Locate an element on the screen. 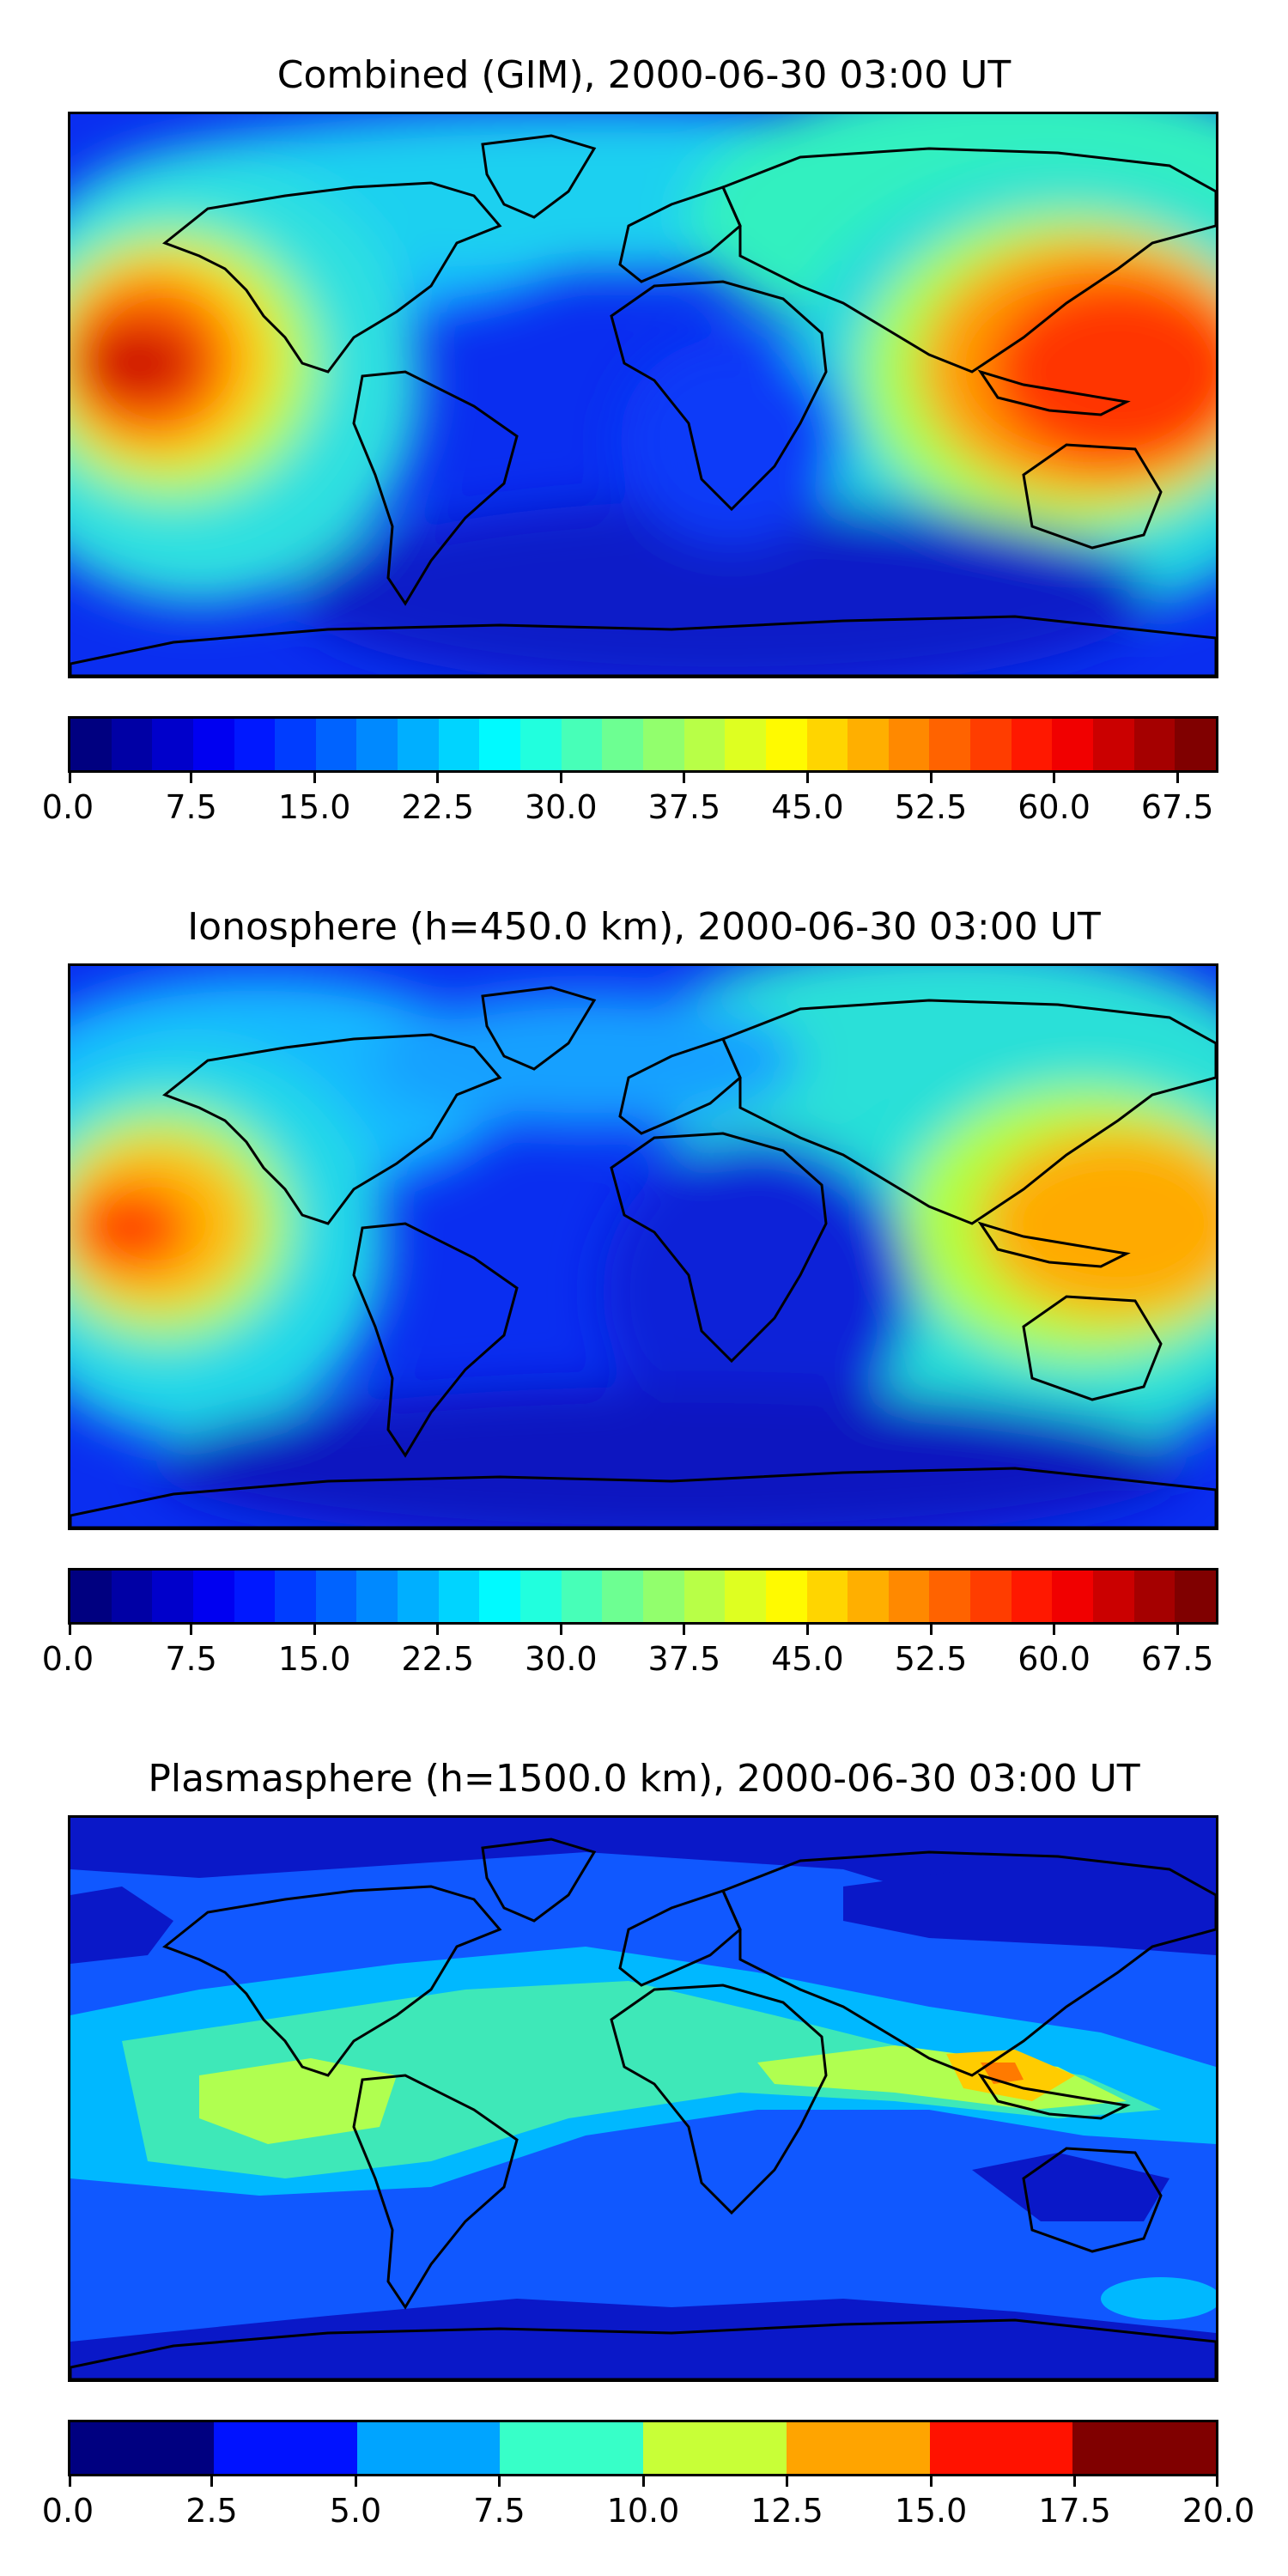 The width and height of the screenshot is (1288, 2576). colorbar-tick-label: 20.0 is located at coordinates (1218, 2511).